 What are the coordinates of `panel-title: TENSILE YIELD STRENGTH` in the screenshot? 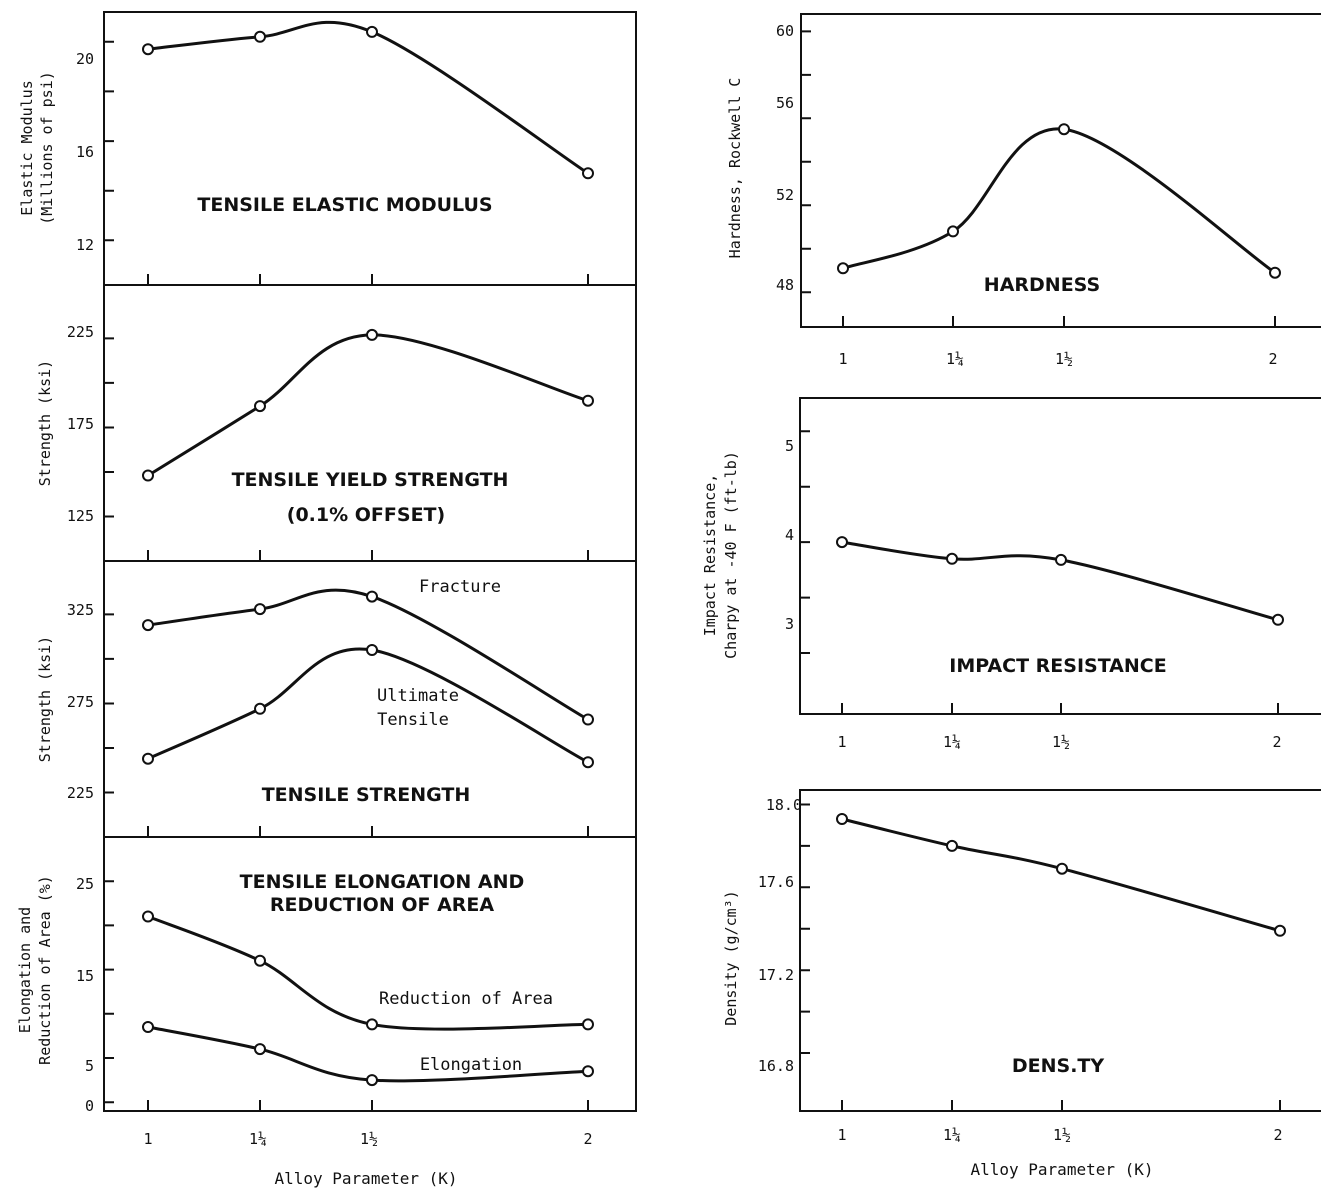 It's located at (370, 480).